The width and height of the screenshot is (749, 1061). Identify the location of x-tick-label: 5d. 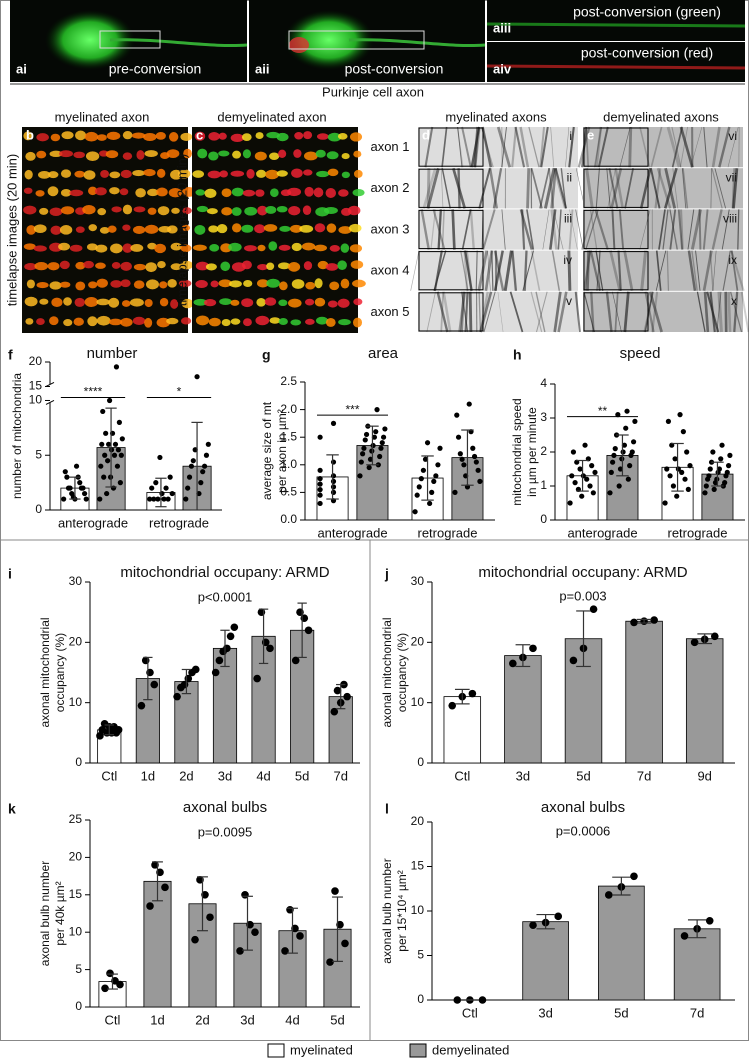
(337, 1019).